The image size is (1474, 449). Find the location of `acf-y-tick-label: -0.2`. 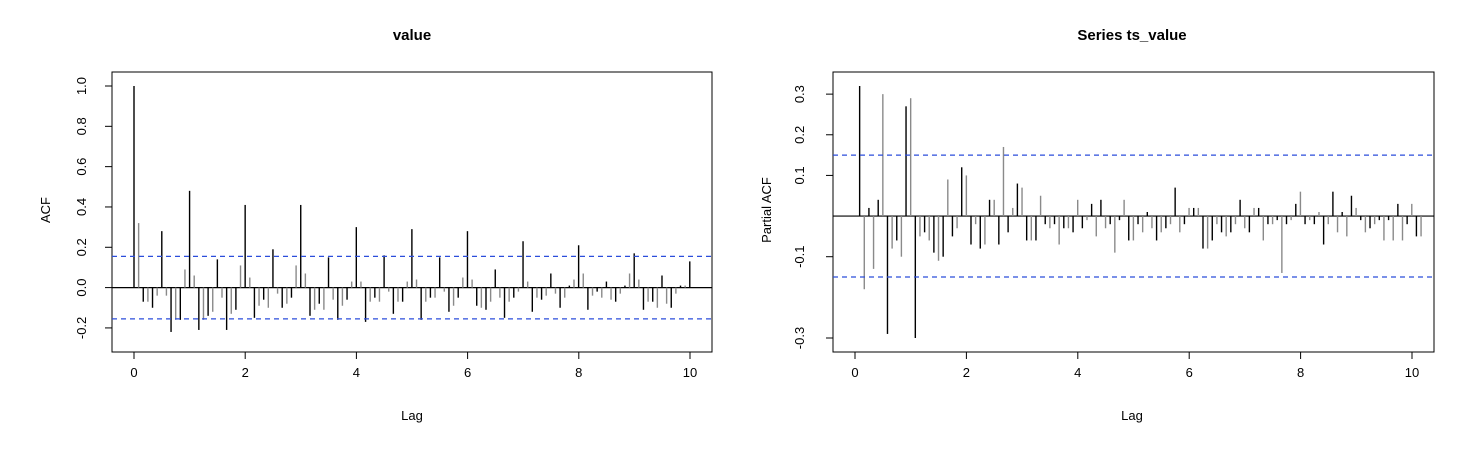

acf-y-tick-label: -0.2 is located at coordinates (81, 328).